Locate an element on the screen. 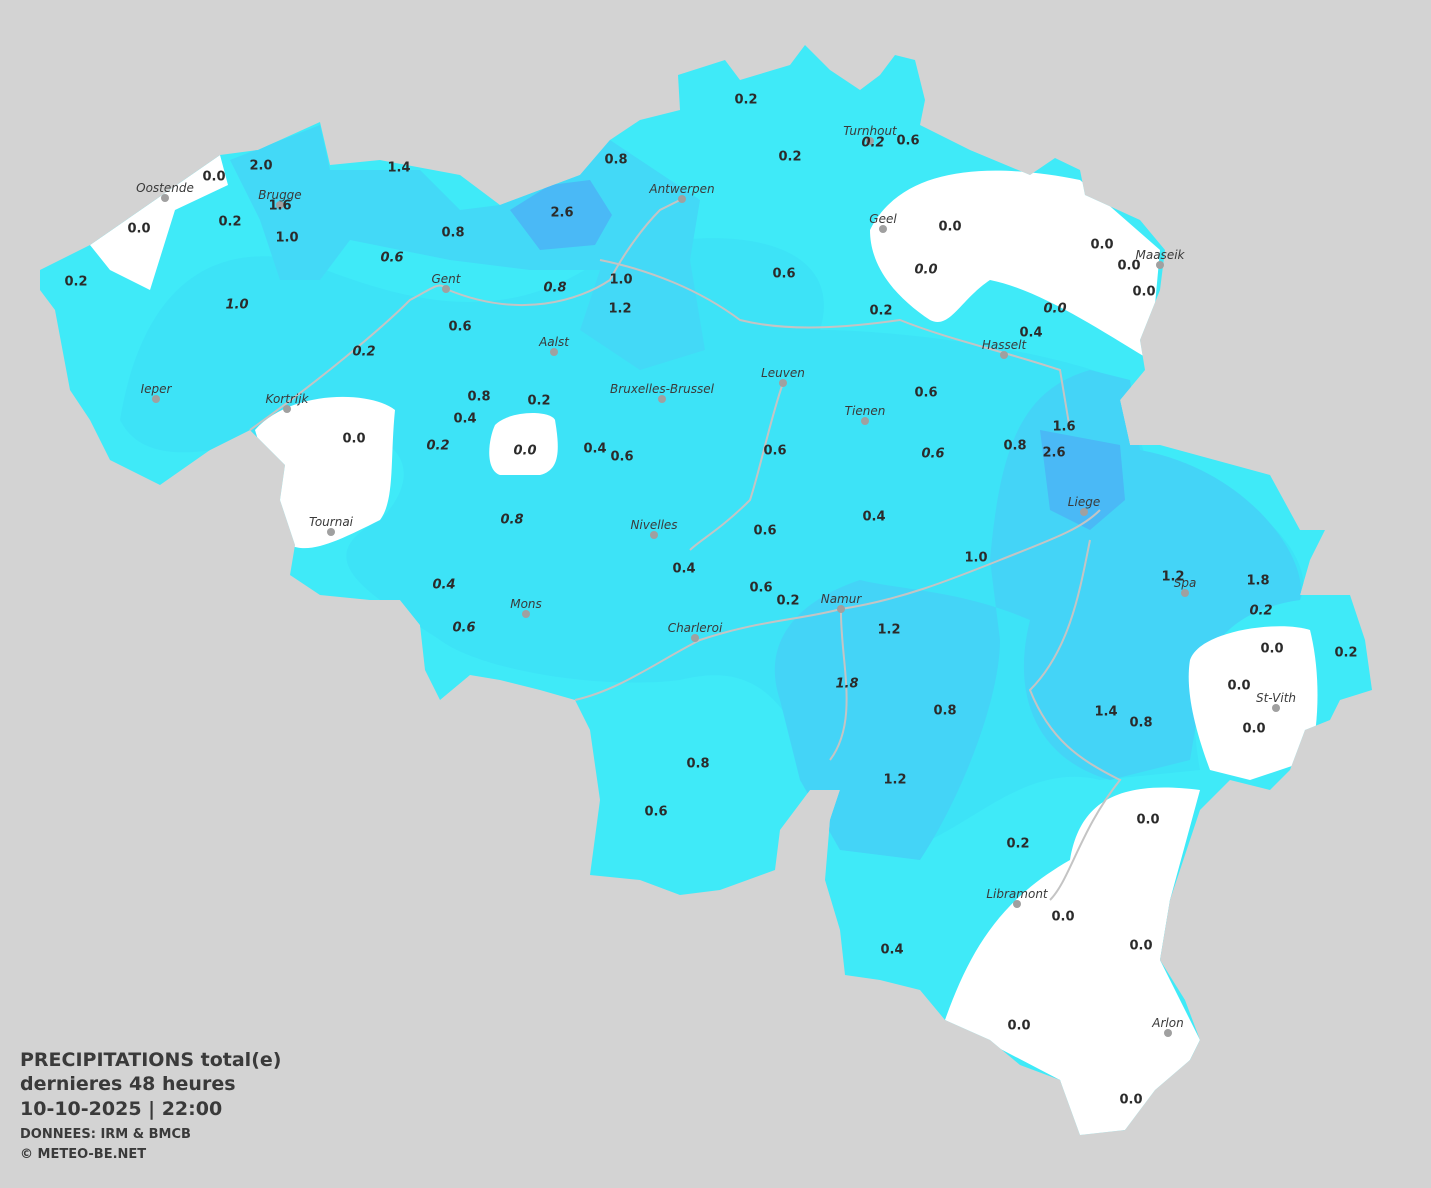 This screenshot has height=1188, width=1431. city-label: Turnhout is located at coordinates (870, 131).